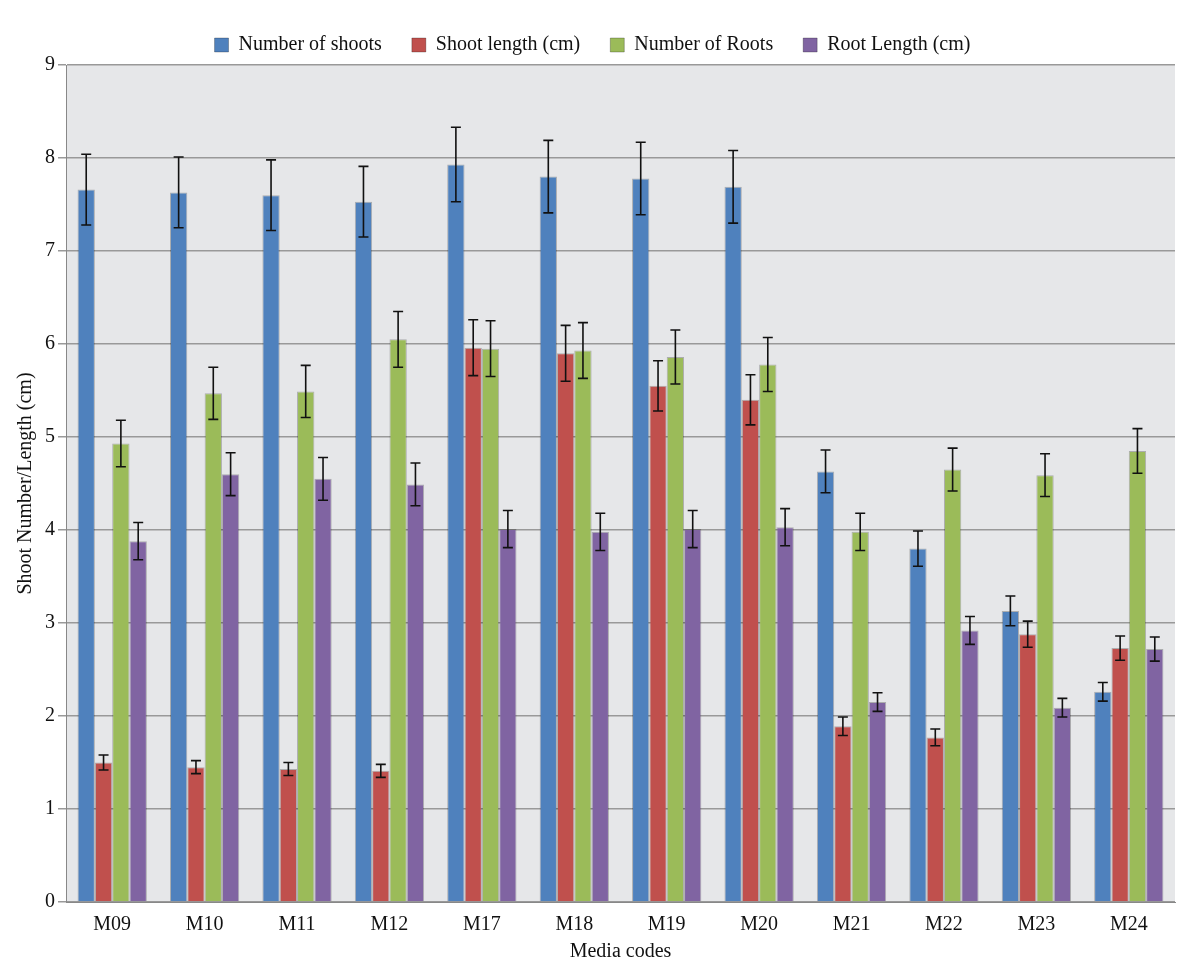 Image resolution: width=1190 pixels, height=969 pixels. What do you see at coordinates (112, 923) in the screenshot?
I see `x-tick-label: M09` at bounding box center [112, 923].